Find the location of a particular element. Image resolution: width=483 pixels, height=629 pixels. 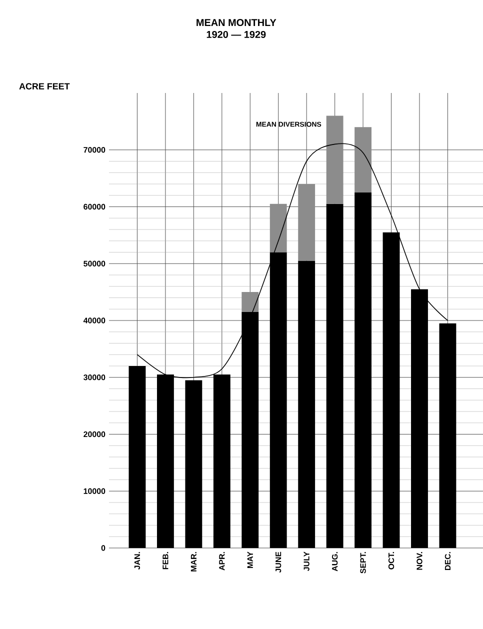

chart-subtitle: 1920 — 1929 is located at coordinates (236, 34).